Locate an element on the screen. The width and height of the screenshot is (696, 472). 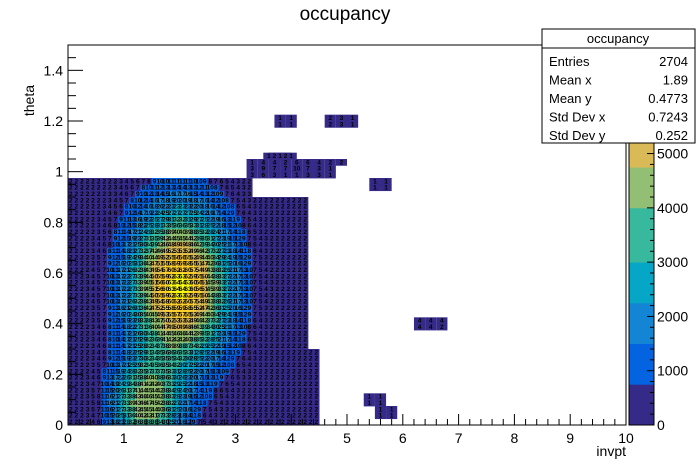
heatmap-cell-count: 13 is located at coordinates (116, 365).